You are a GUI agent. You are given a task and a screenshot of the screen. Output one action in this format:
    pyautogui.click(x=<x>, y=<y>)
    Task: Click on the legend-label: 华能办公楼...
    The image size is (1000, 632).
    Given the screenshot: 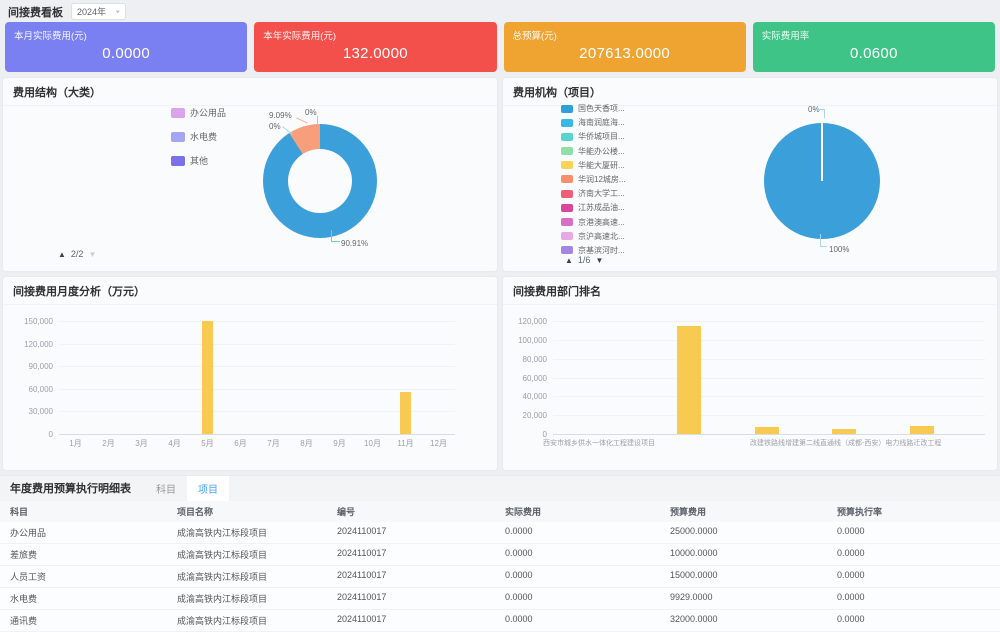 What is the action you would take?
    pyautogui.click(x=601, y=151)
    